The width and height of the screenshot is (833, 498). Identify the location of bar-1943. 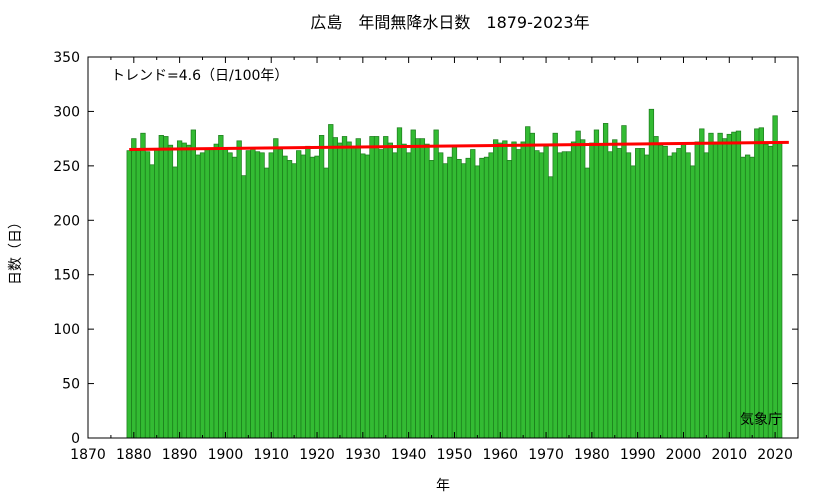
(422, 288).